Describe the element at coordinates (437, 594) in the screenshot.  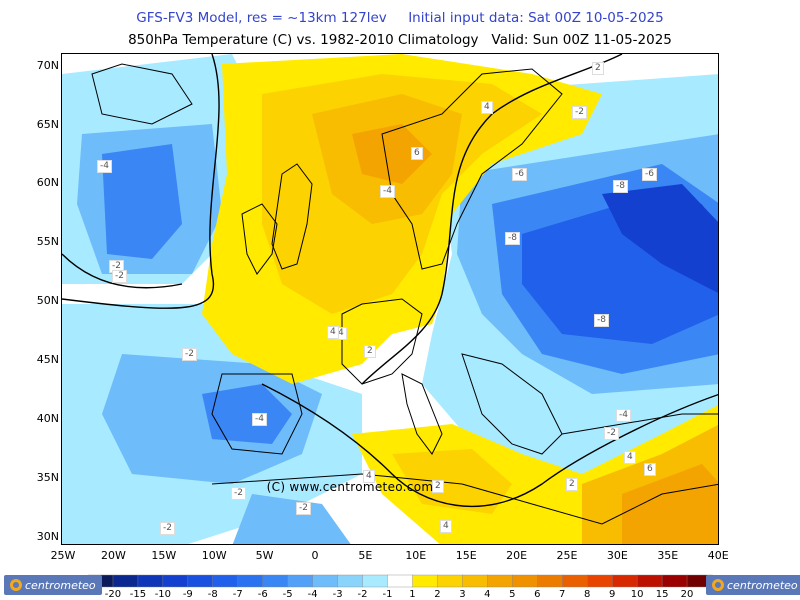
I see `colorbar-value-label: 2` at that location.